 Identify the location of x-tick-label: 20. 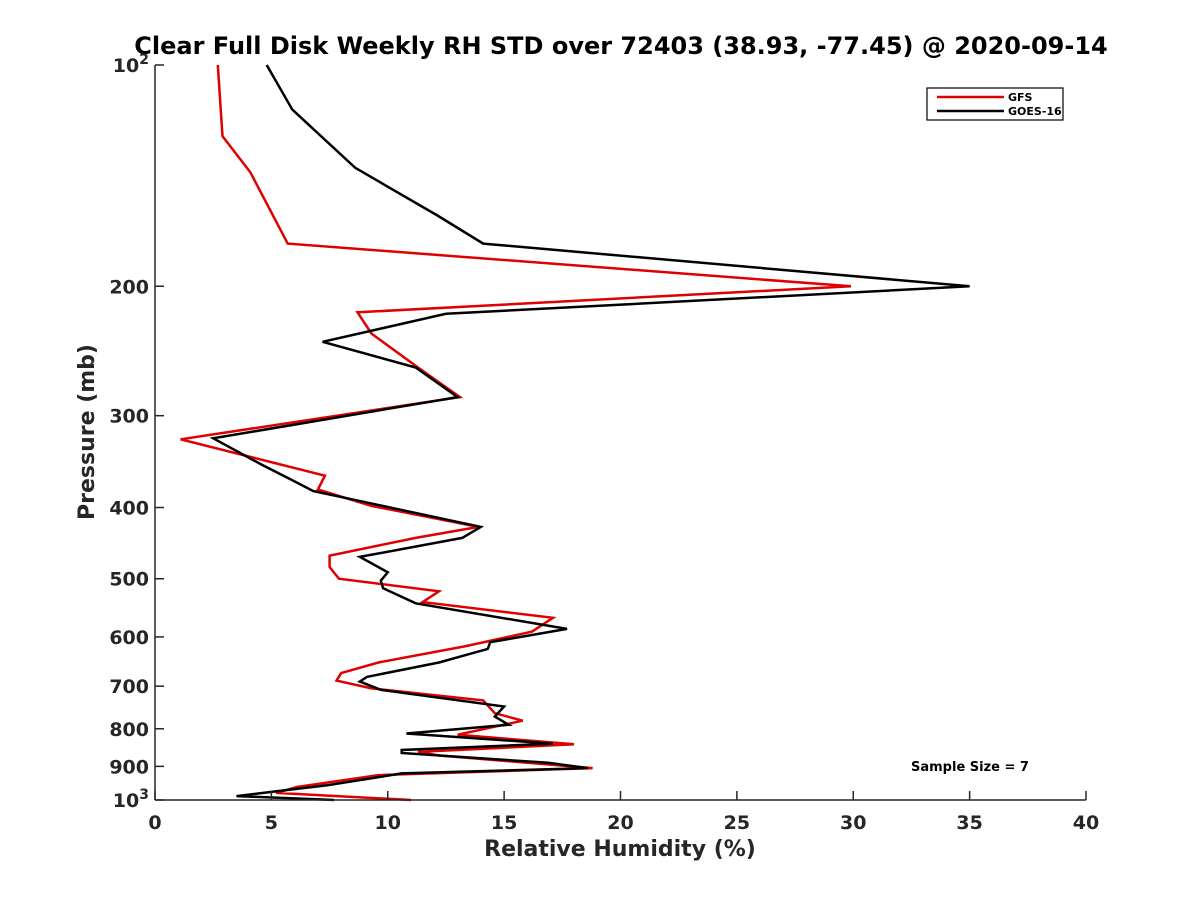
(620, 823).